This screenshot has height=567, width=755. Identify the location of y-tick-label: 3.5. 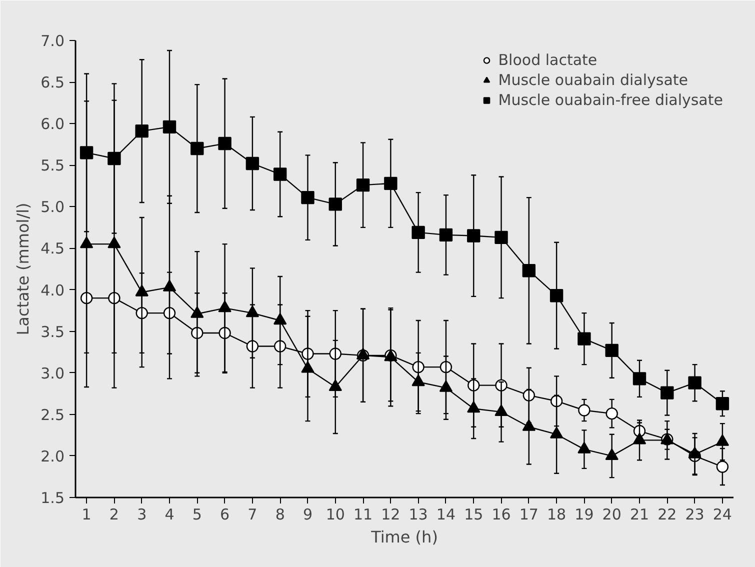
(52, 331).